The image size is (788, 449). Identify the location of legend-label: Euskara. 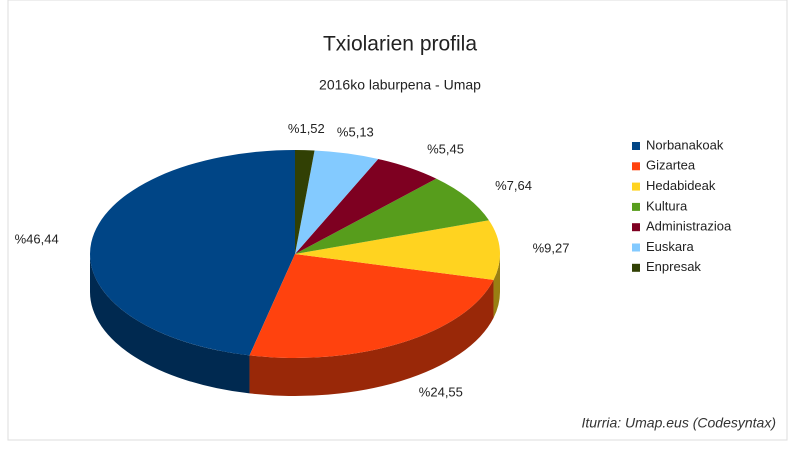
(670, 246).